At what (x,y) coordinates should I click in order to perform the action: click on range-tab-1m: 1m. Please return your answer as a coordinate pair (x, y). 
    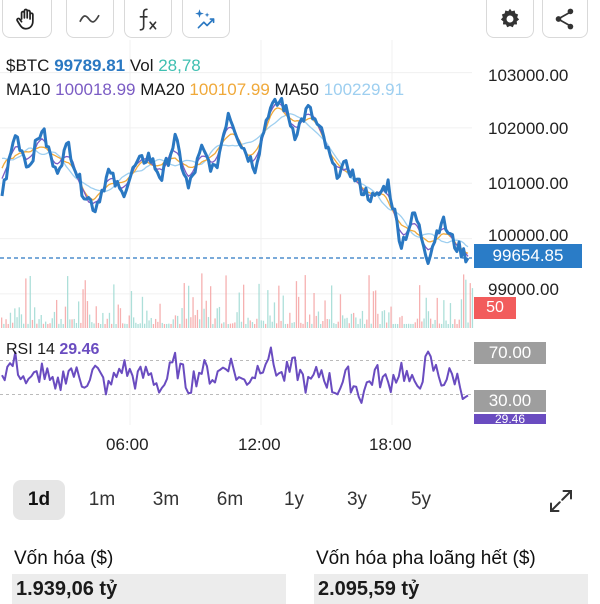
    Looking at the image, I should click on (102, 499).